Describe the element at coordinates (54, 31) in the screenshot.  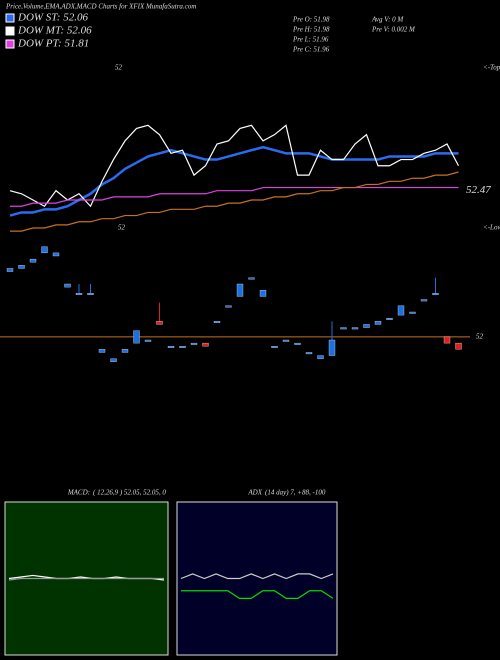
I see `legend-label: DOW MT: 52.06` at that location.